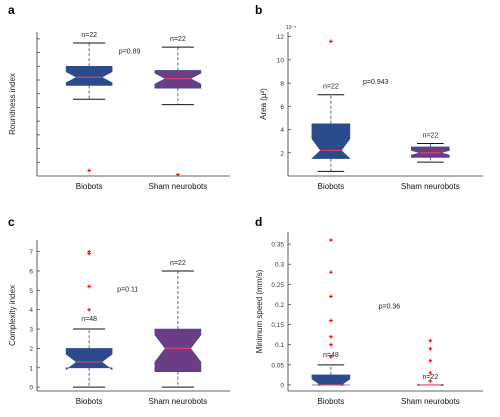  I want to click on y-exponent-label: 10⁻⁶, so click(291, 28).